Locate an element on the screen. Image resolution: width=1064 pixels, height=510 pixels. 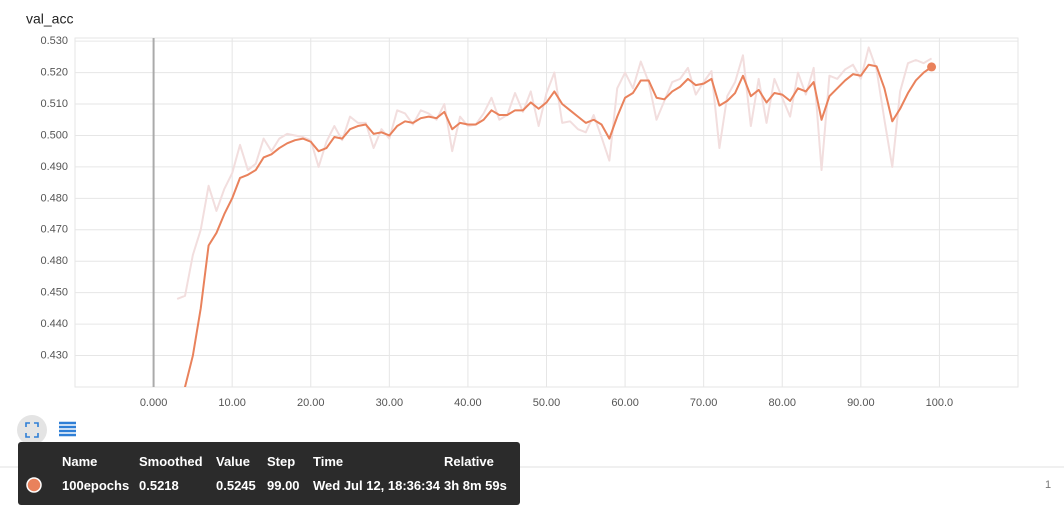
hover-point is located at coordinates (932, 67).